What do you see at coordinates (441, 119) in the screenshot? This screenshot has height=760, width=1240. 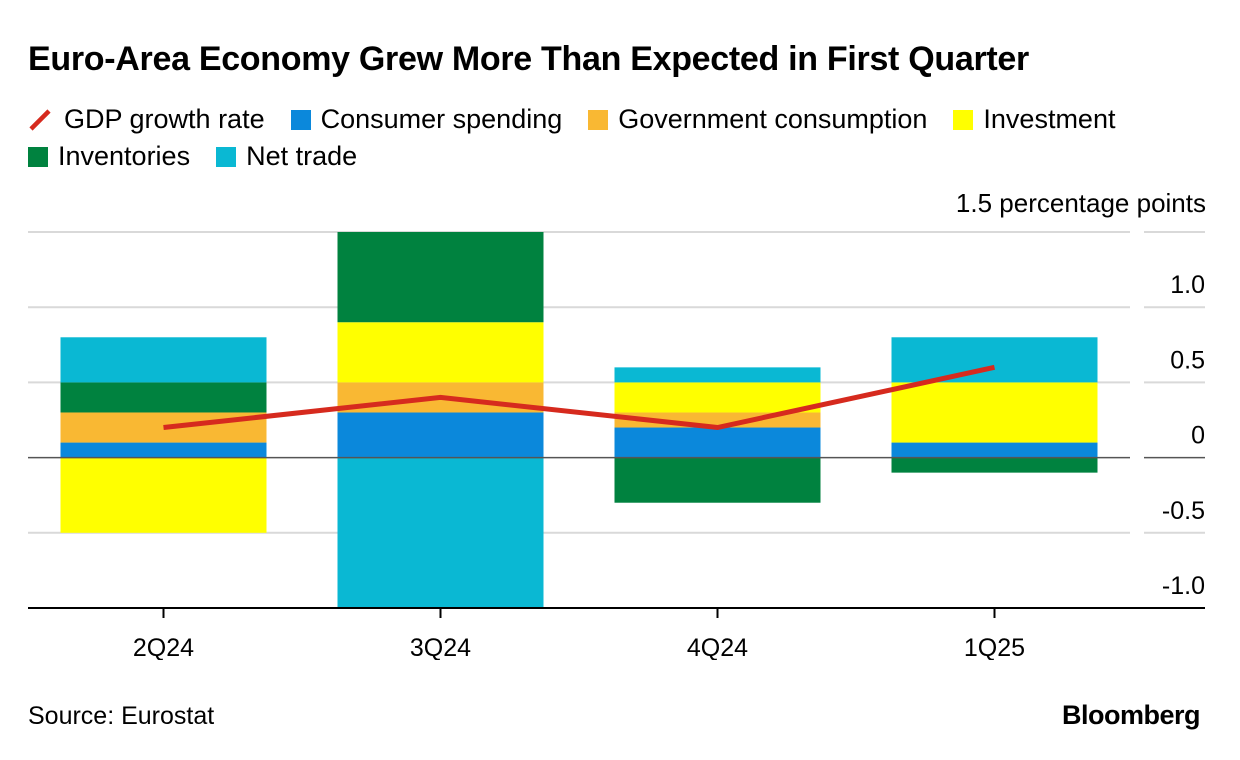 I see `legend-label: Consumer spending` at bounding box center [441, 119].